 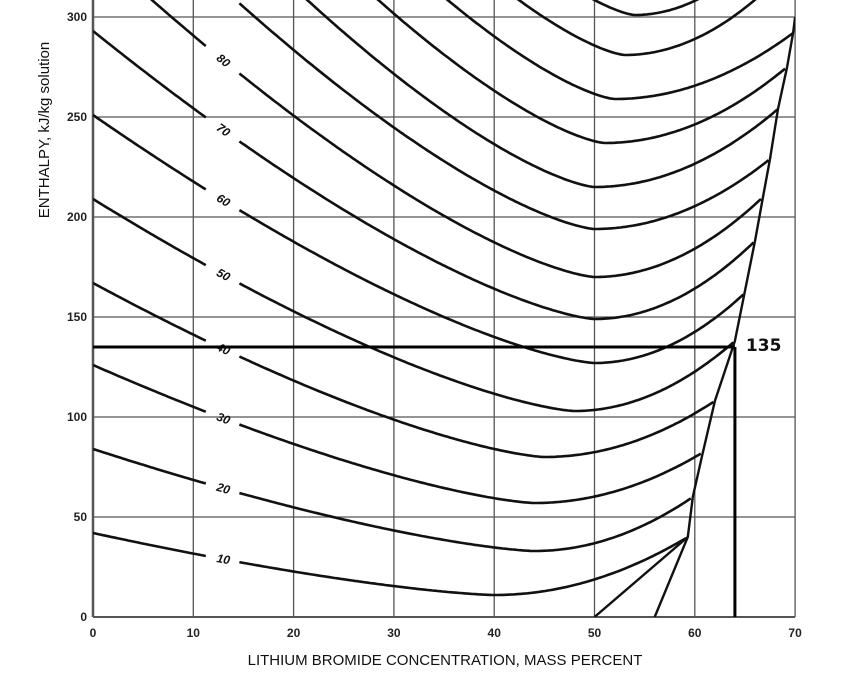 I want to click on x-tick-label: 0, so click(x=93, y=633).